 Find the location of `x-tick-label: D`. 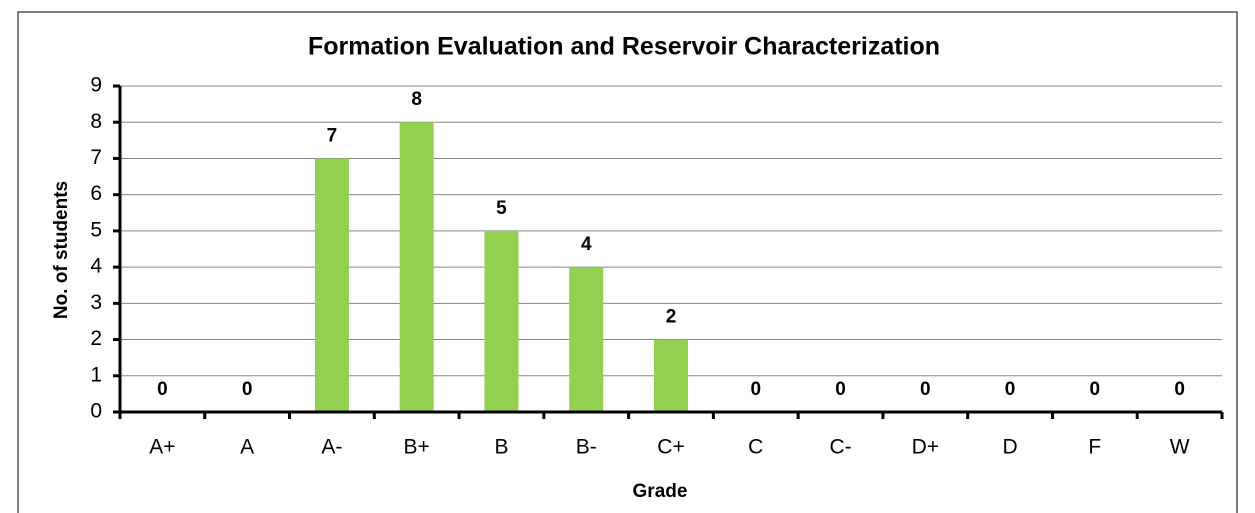

x-tick-label: D is located at coordinates (1009, 447).